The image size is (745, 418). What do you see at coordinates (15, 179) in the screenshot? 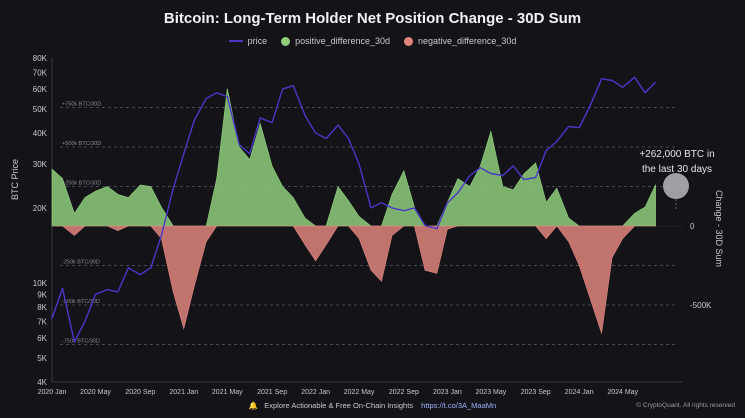
I see `y-axis-left-label: BTC Price` at bounding box center [15, 179].